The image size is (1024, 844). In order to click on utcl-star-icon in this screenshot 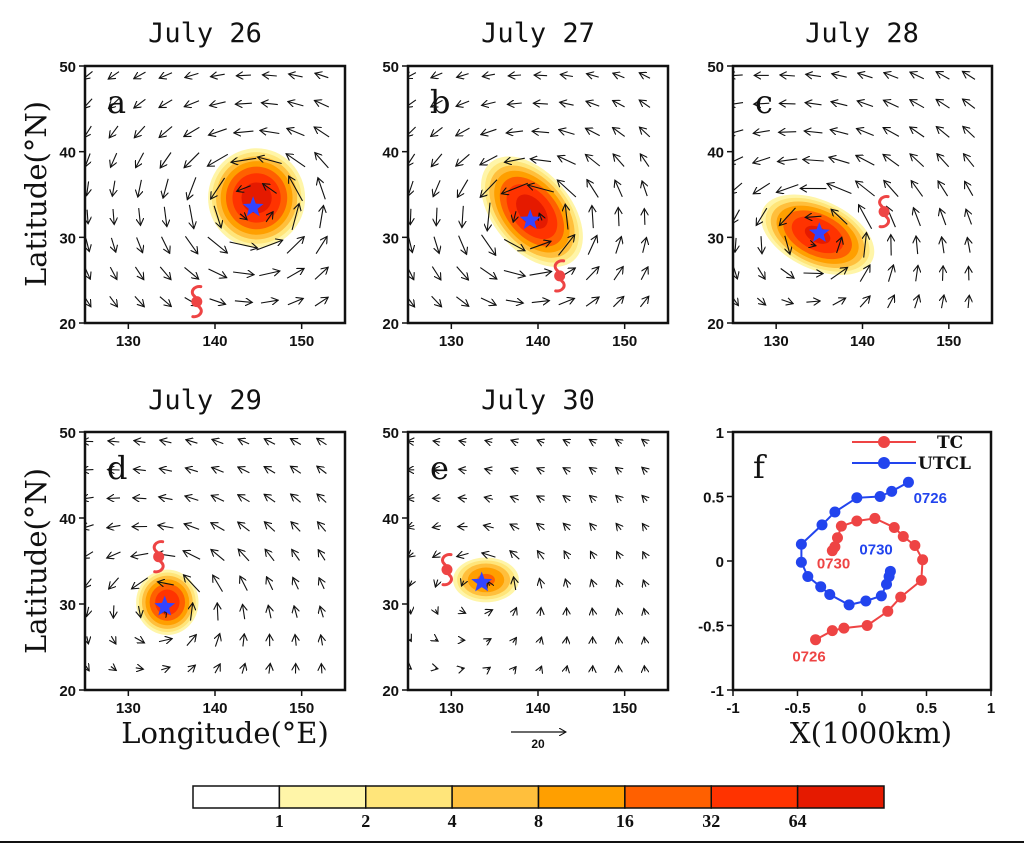, I will do `click(482, 581)`.